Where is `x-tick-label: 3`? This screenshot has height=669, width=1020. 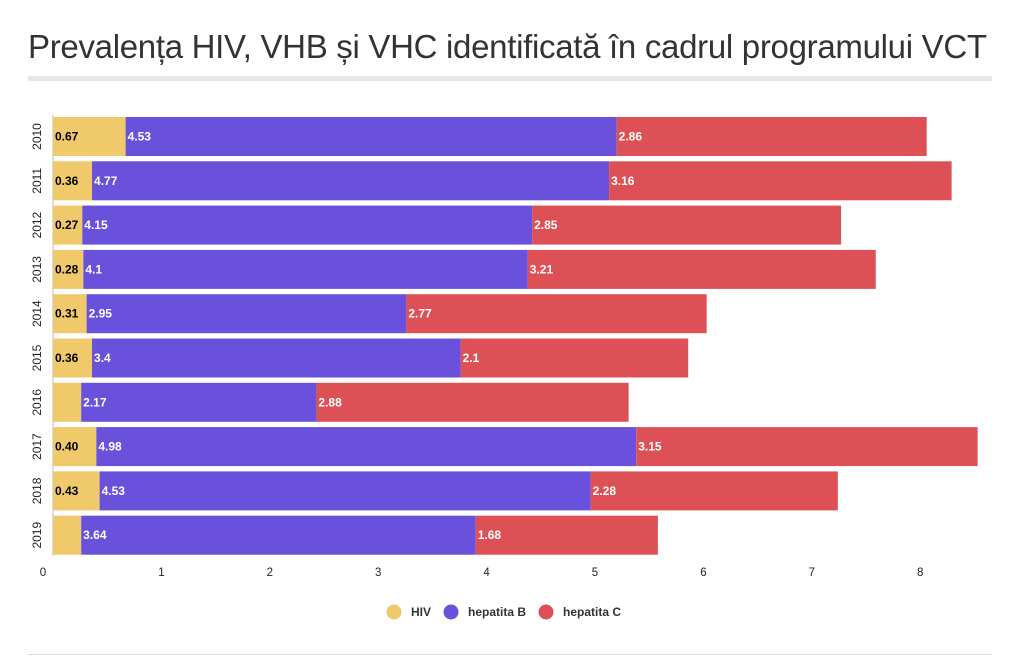
x-tick-label: 3 is located at coordinates (378, 573).